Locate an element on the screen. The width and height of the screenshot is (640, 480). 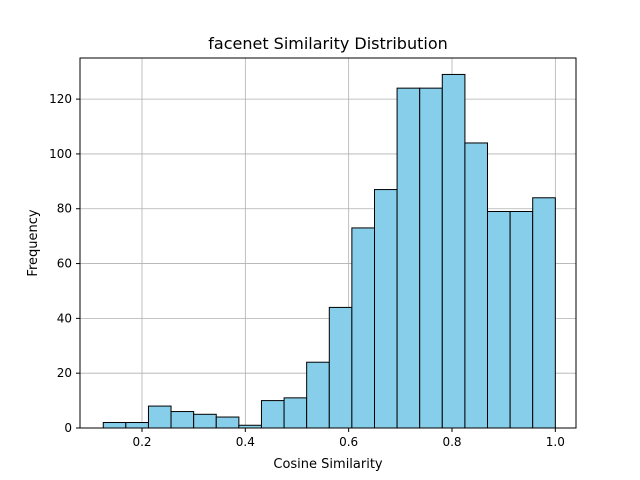
x-tick-label: 1.0 is located at coordinates (555, 442).